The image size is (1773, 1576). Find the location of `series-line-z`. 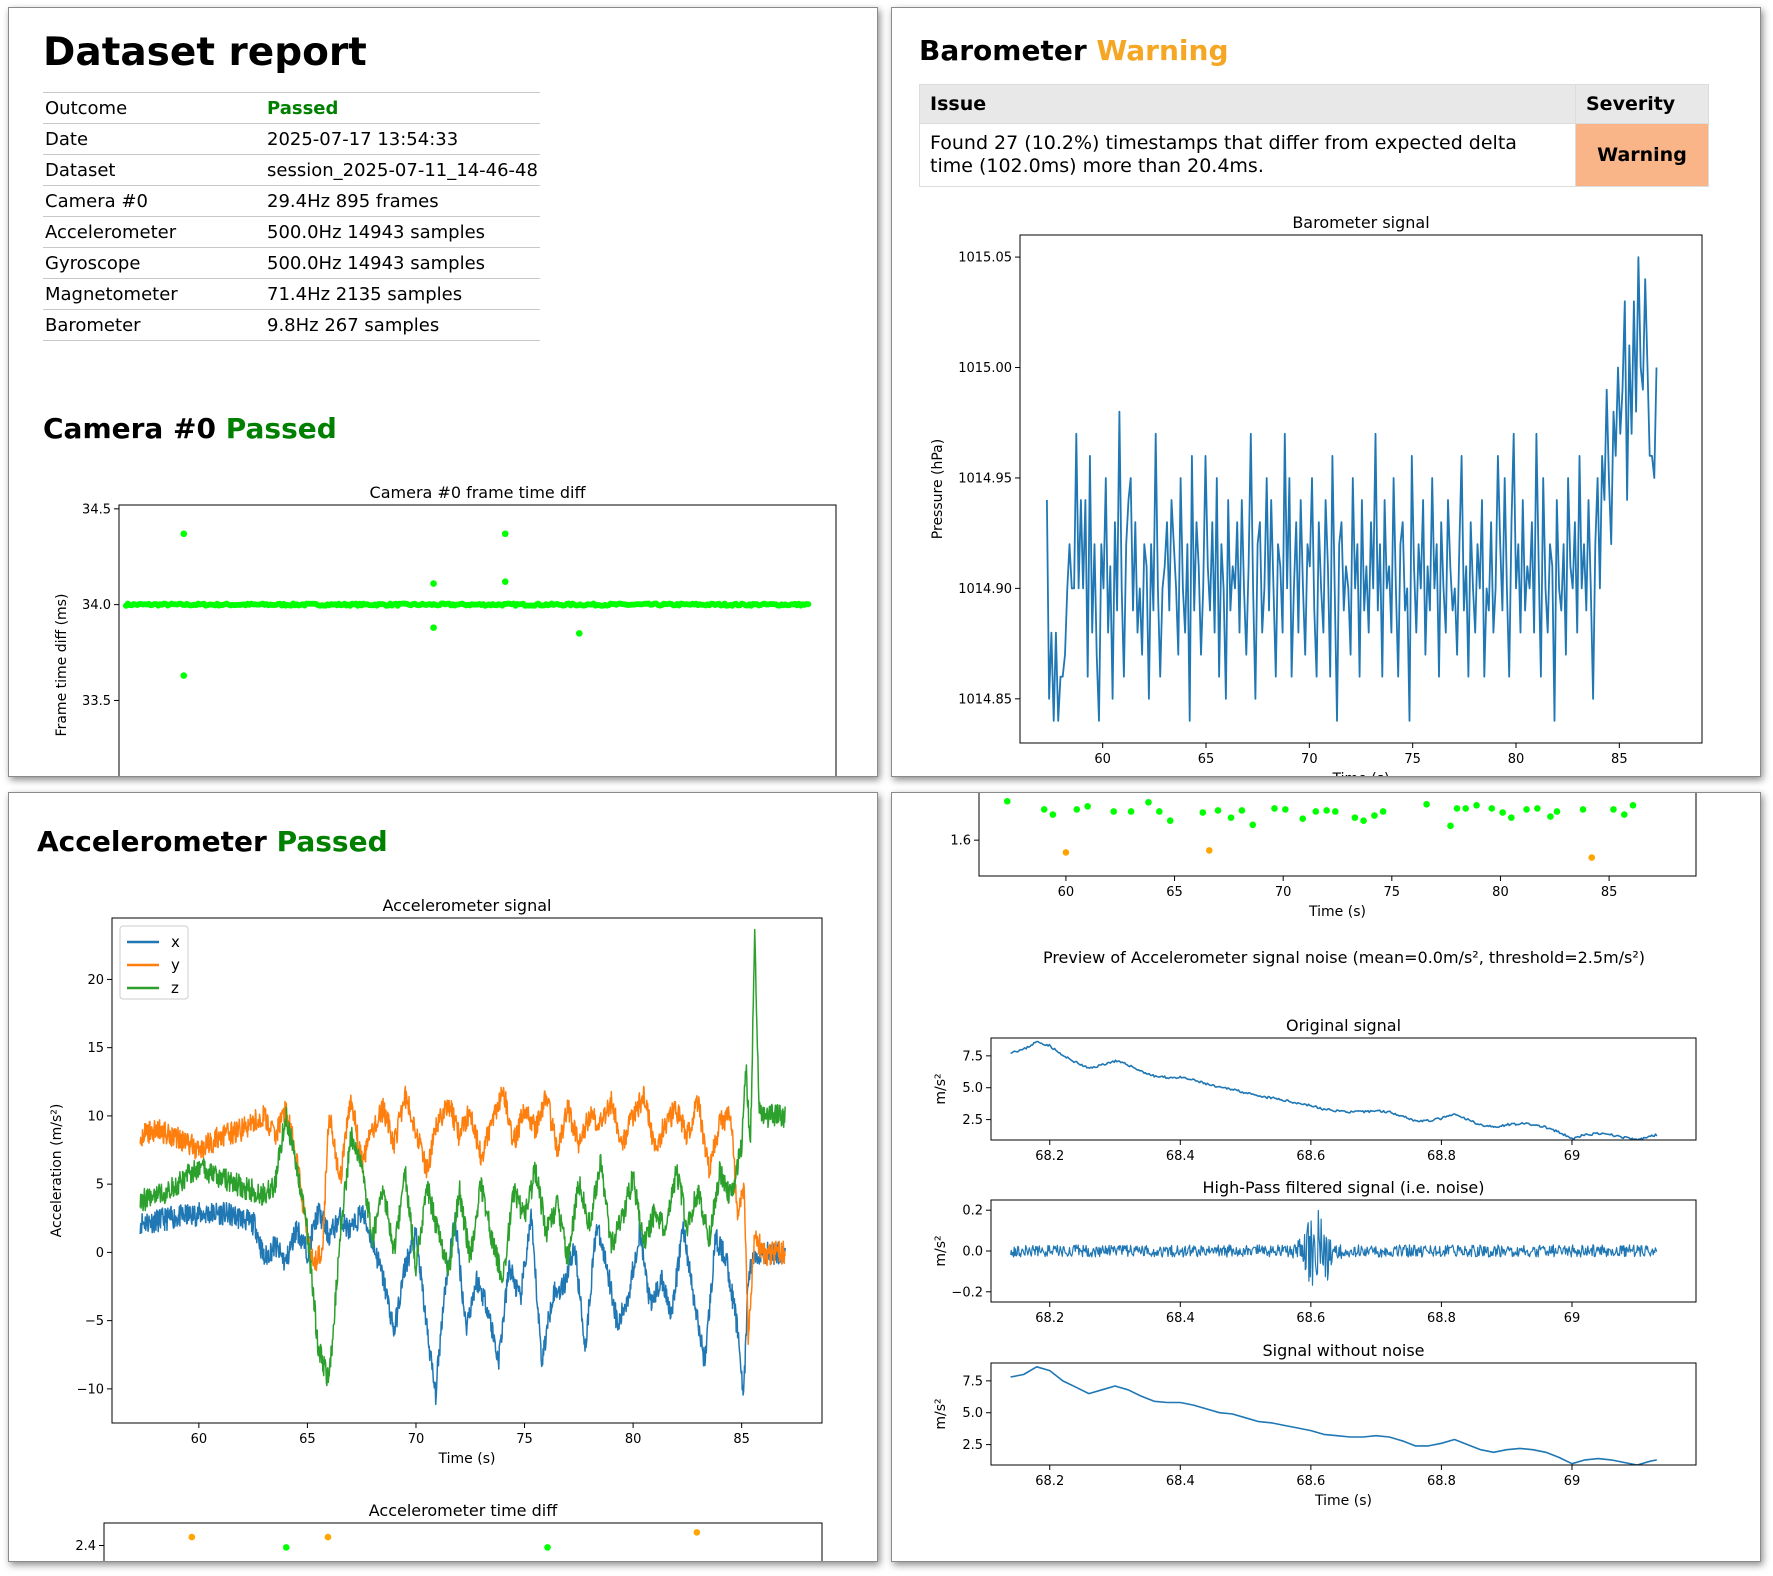

series-line-z is located at coordinates (462, 1157).